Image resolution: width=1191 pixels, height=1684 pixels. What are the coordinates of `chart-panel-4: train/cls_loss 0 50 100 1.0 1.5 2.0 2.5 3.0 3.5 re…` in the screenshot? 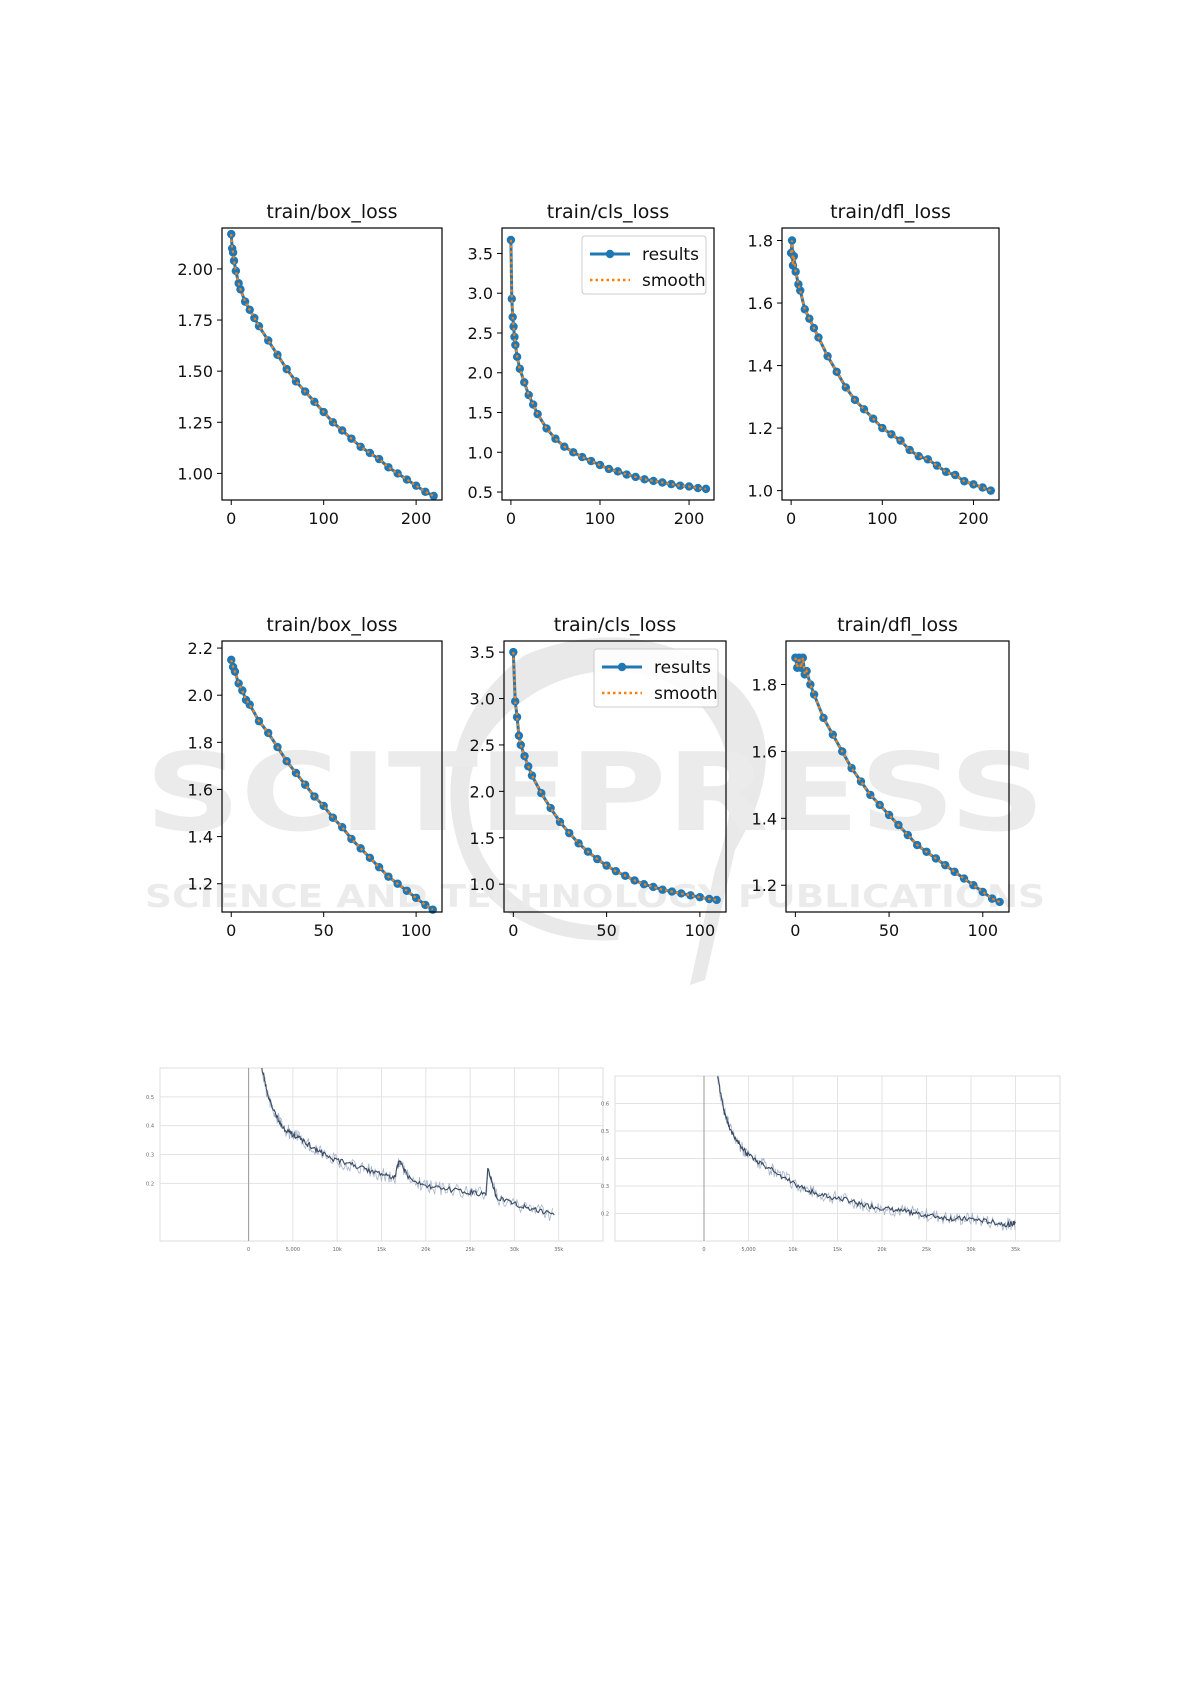 It's located at (598, 777).